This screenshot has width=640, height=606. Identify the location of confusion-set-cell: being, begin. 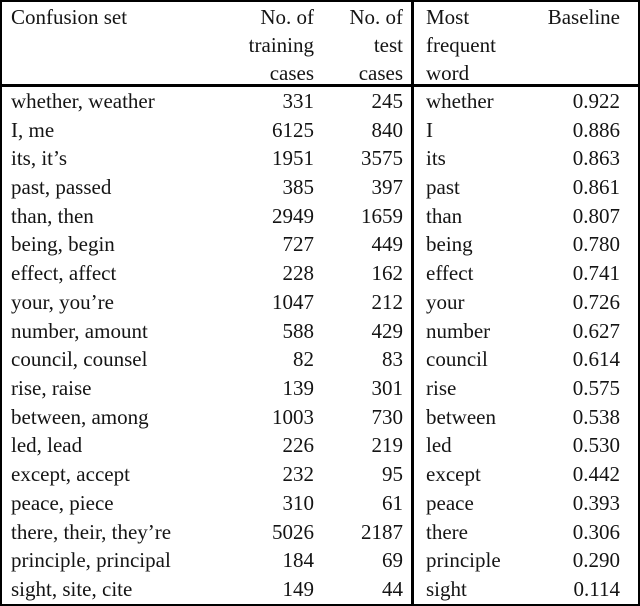
(63, 244).